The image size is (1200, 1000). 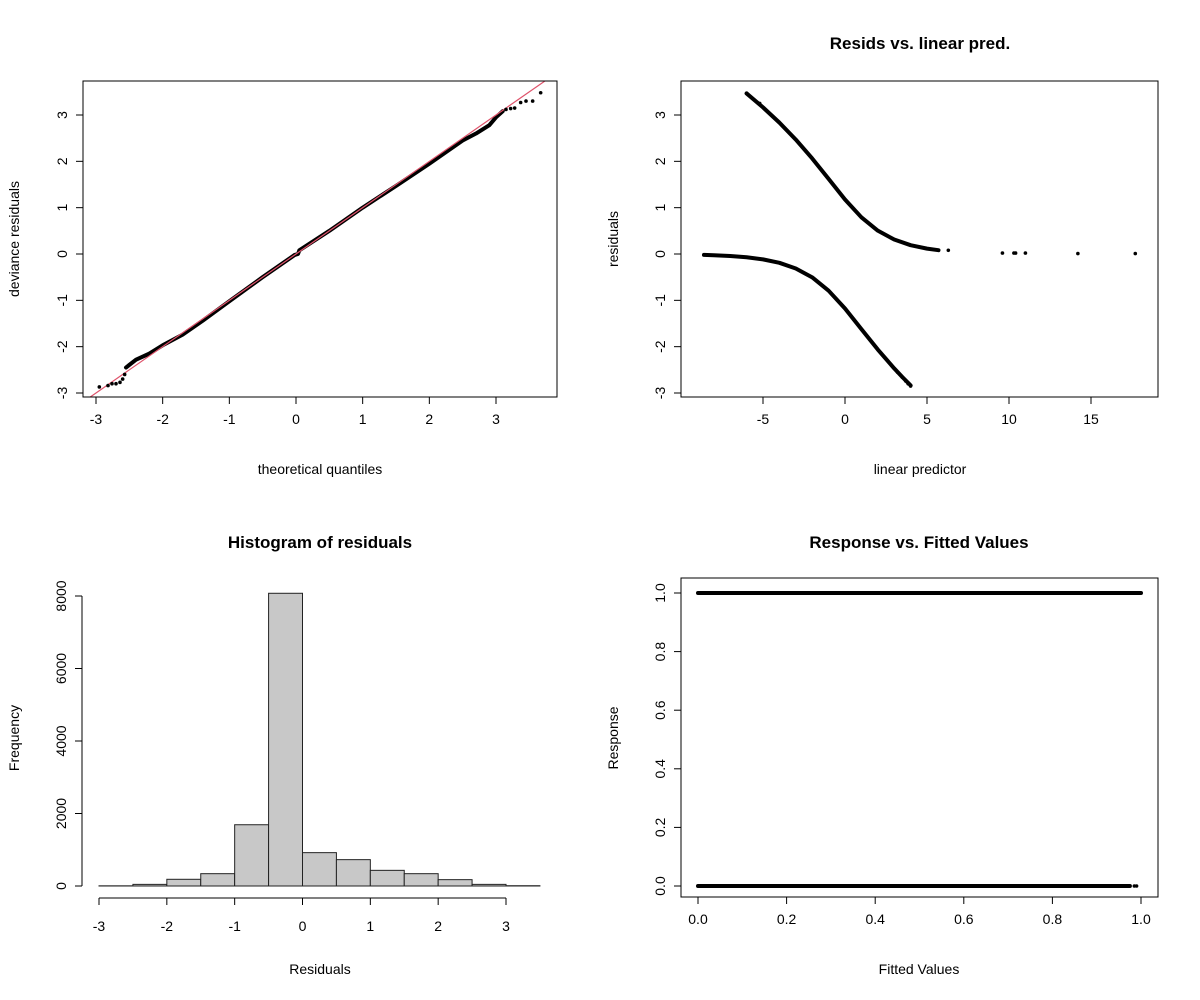 What do you see at coordinates (229, 419) in the screenshot?
I see `qq-x-axis-tick-label: -1` at bounding box center [229, 419].